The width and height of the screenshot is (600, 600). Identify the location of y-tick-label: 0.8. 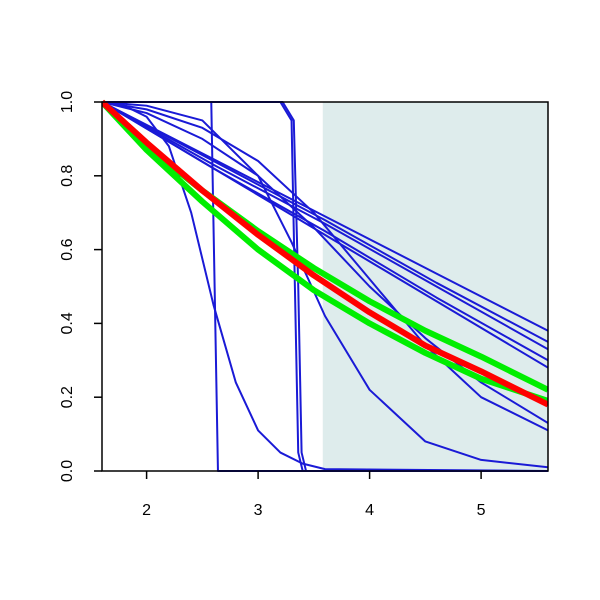
(67, 176).